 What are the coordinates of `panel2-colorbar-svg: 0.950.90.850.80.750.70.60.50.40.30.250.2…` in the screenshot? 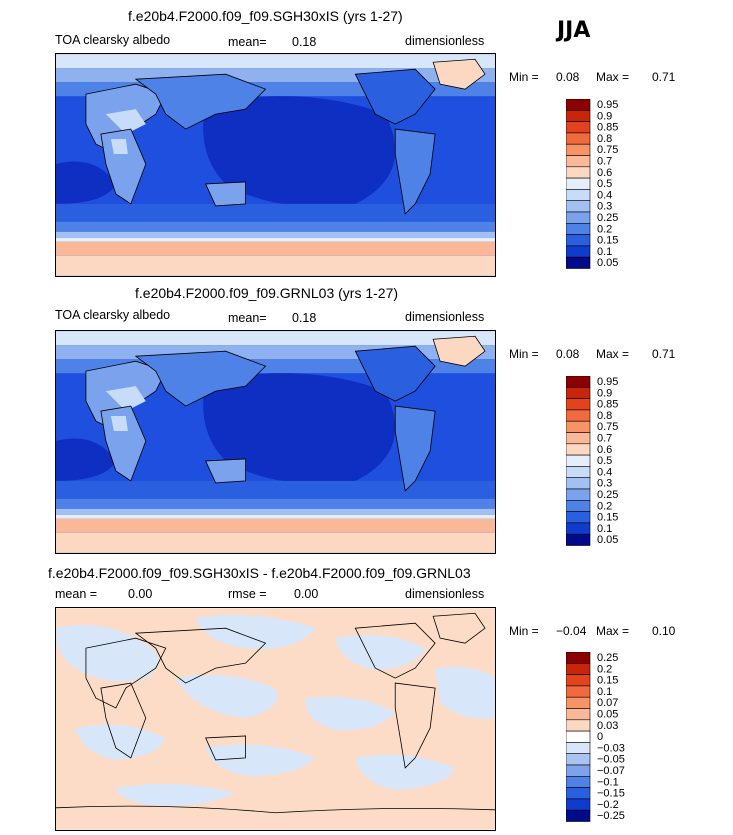 It's located at (592, 461).